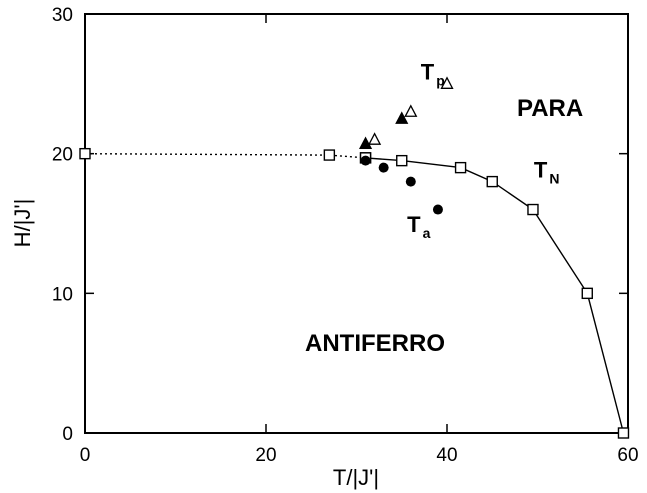 The image size is (647, 493). Describe the element at coordinates (22, 223) in the screenshot. I see `y-axis-label: H/|J'|` at that location.